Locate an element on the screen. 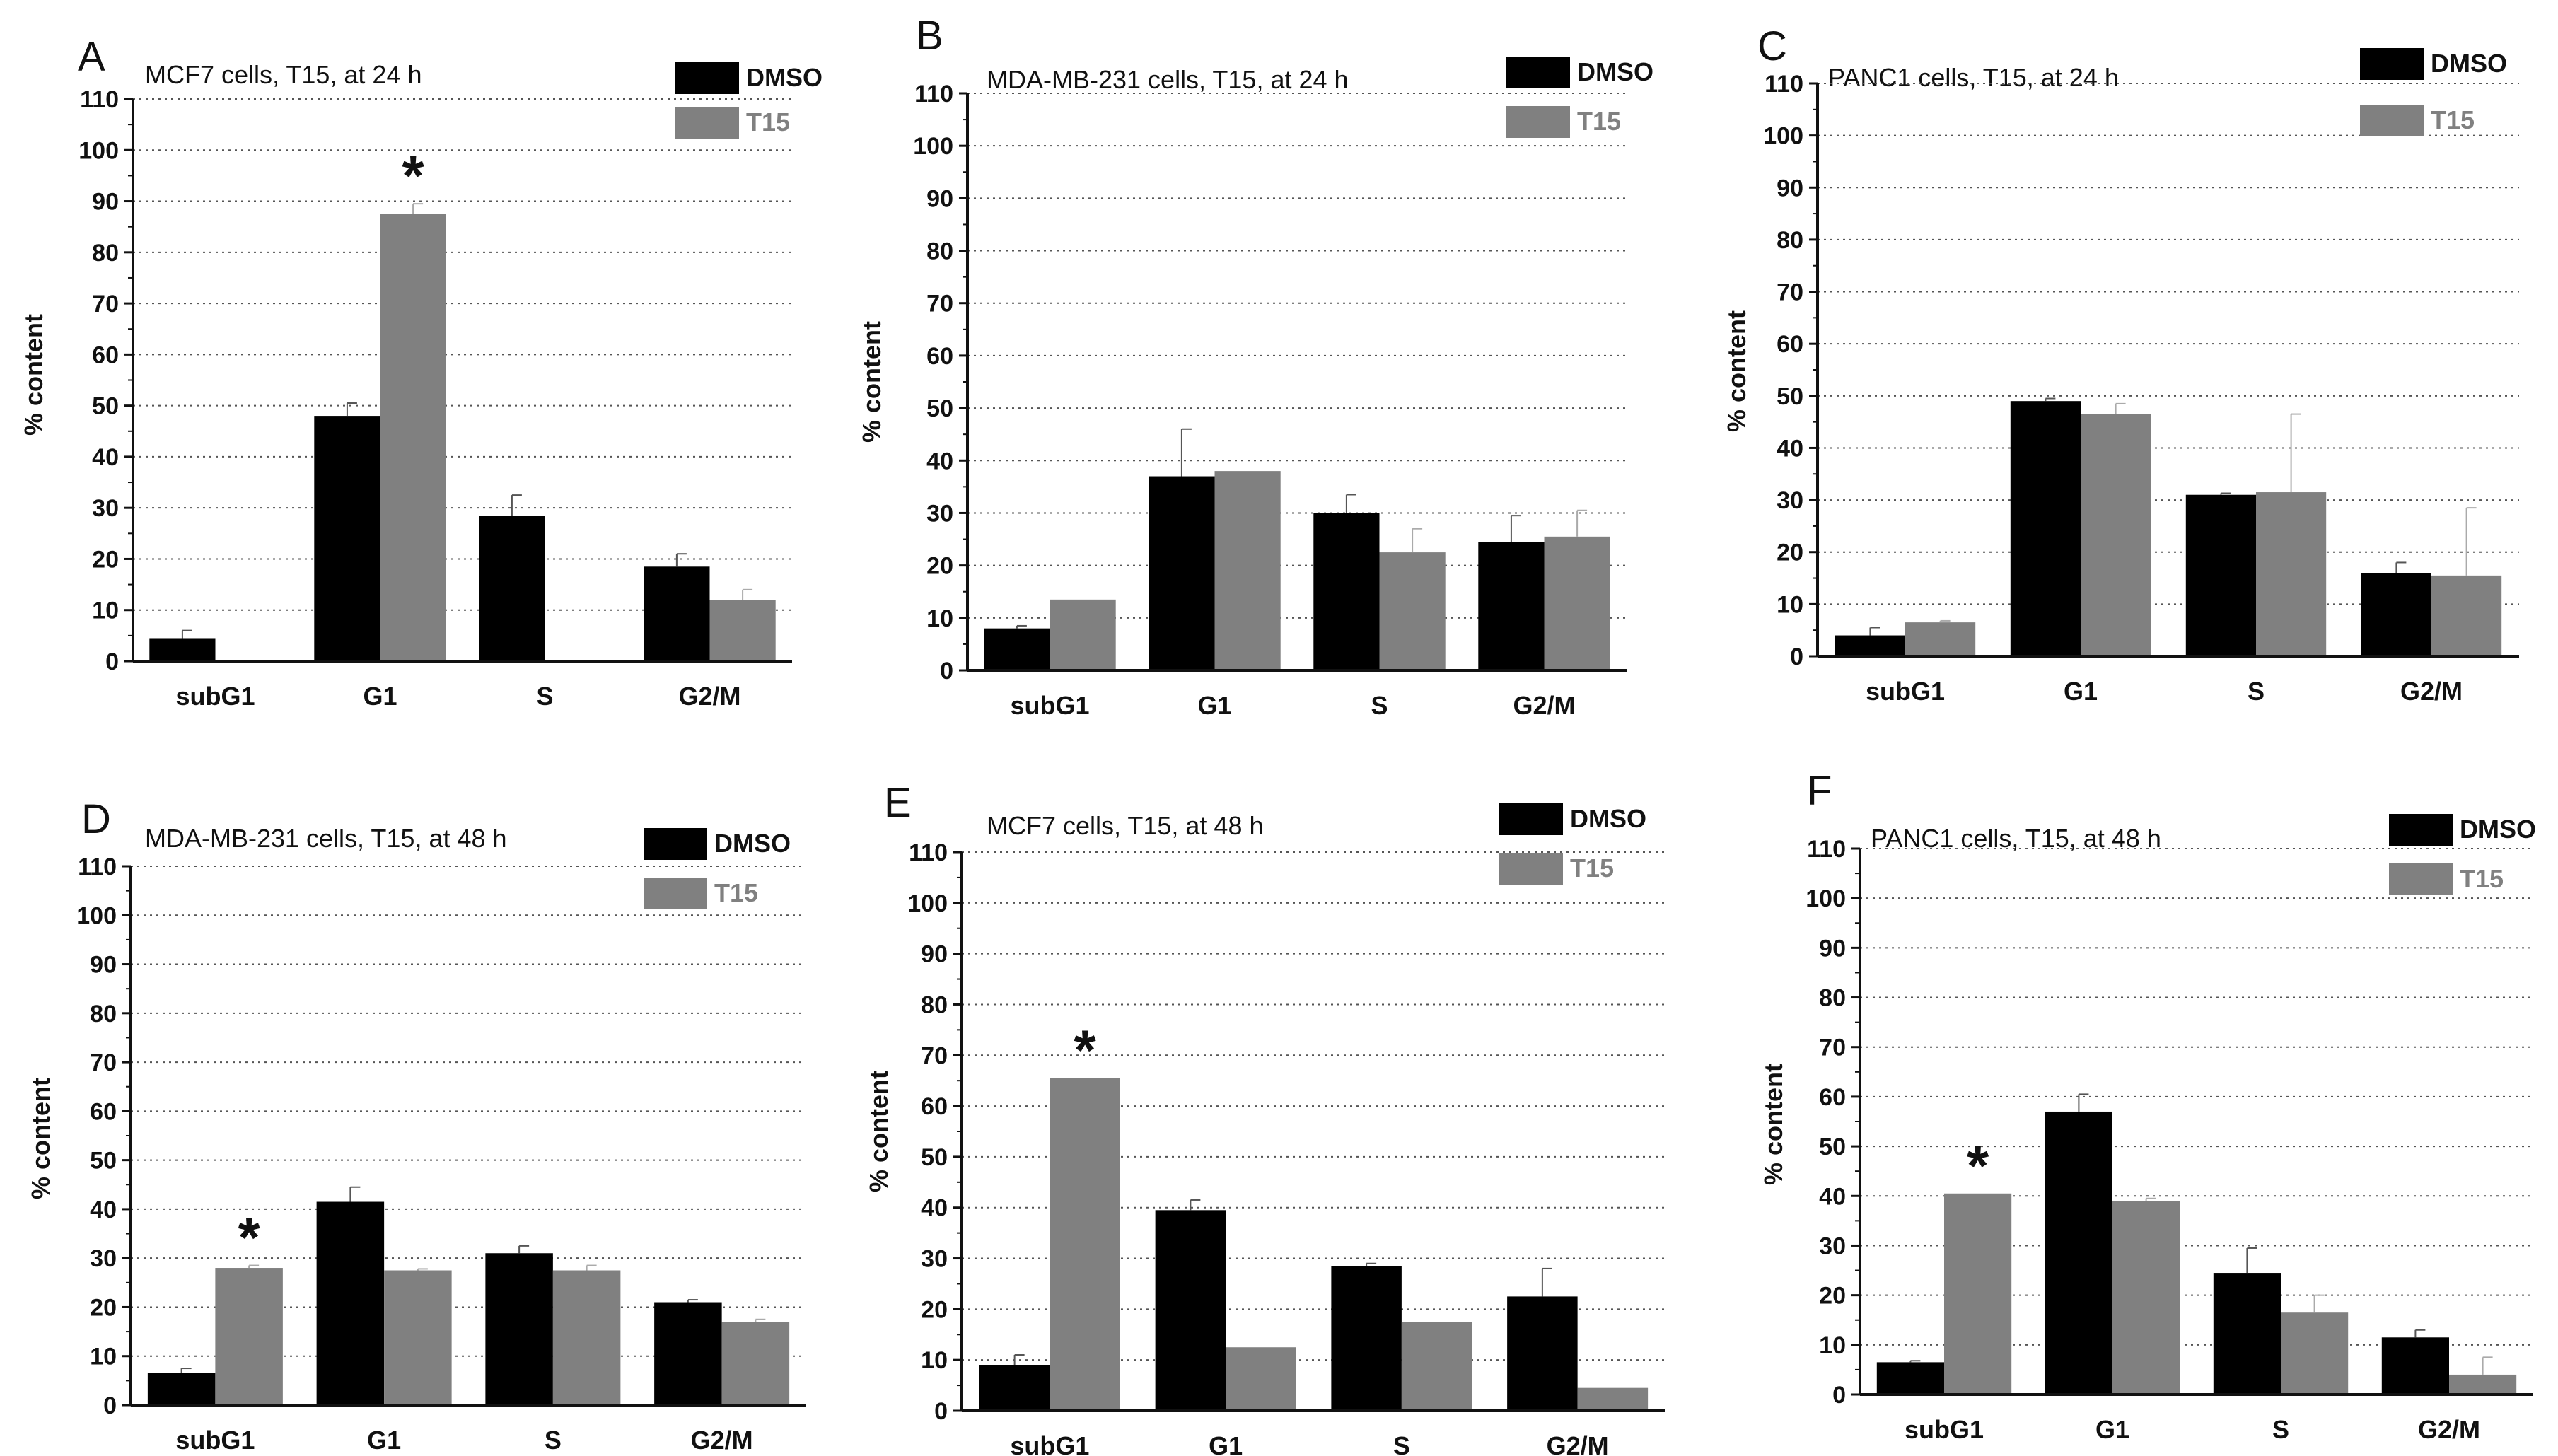  chart-title: MDA-MB-231 cells, T15, at 24 h is located at coordinates (1168, 79).